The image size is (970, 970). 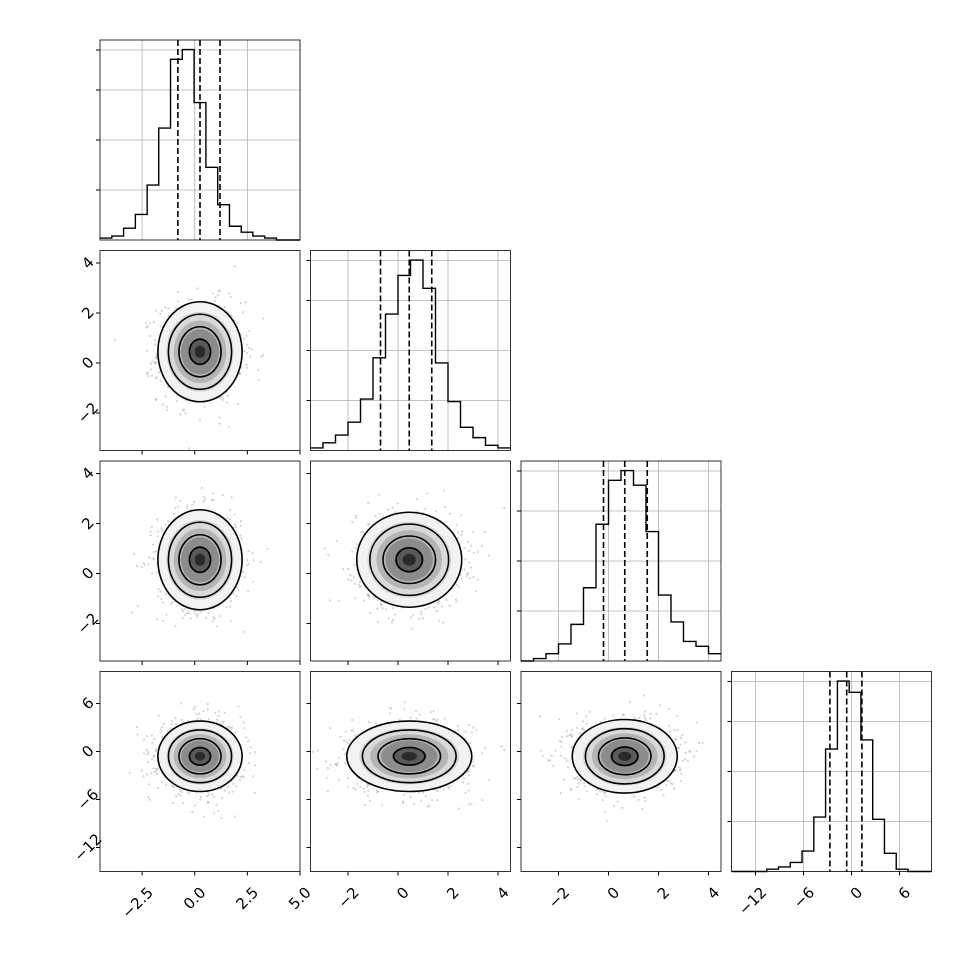 I want to click on y-tick-label: −2, so click(x=88, y=413).